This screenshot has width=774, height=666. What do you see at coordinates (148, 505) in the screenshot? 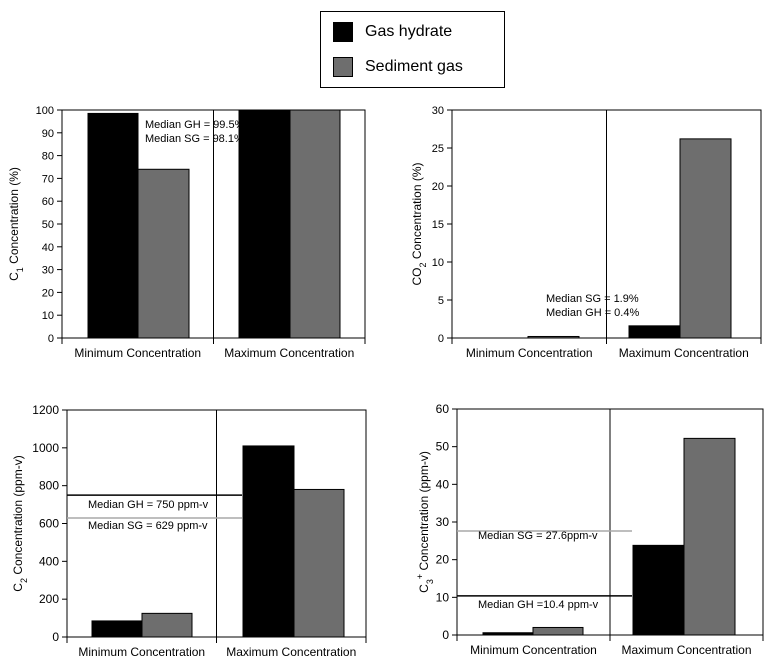
I see `median-annotation: Median GH = 750 ppm-v` at bounding box center [148, 505].